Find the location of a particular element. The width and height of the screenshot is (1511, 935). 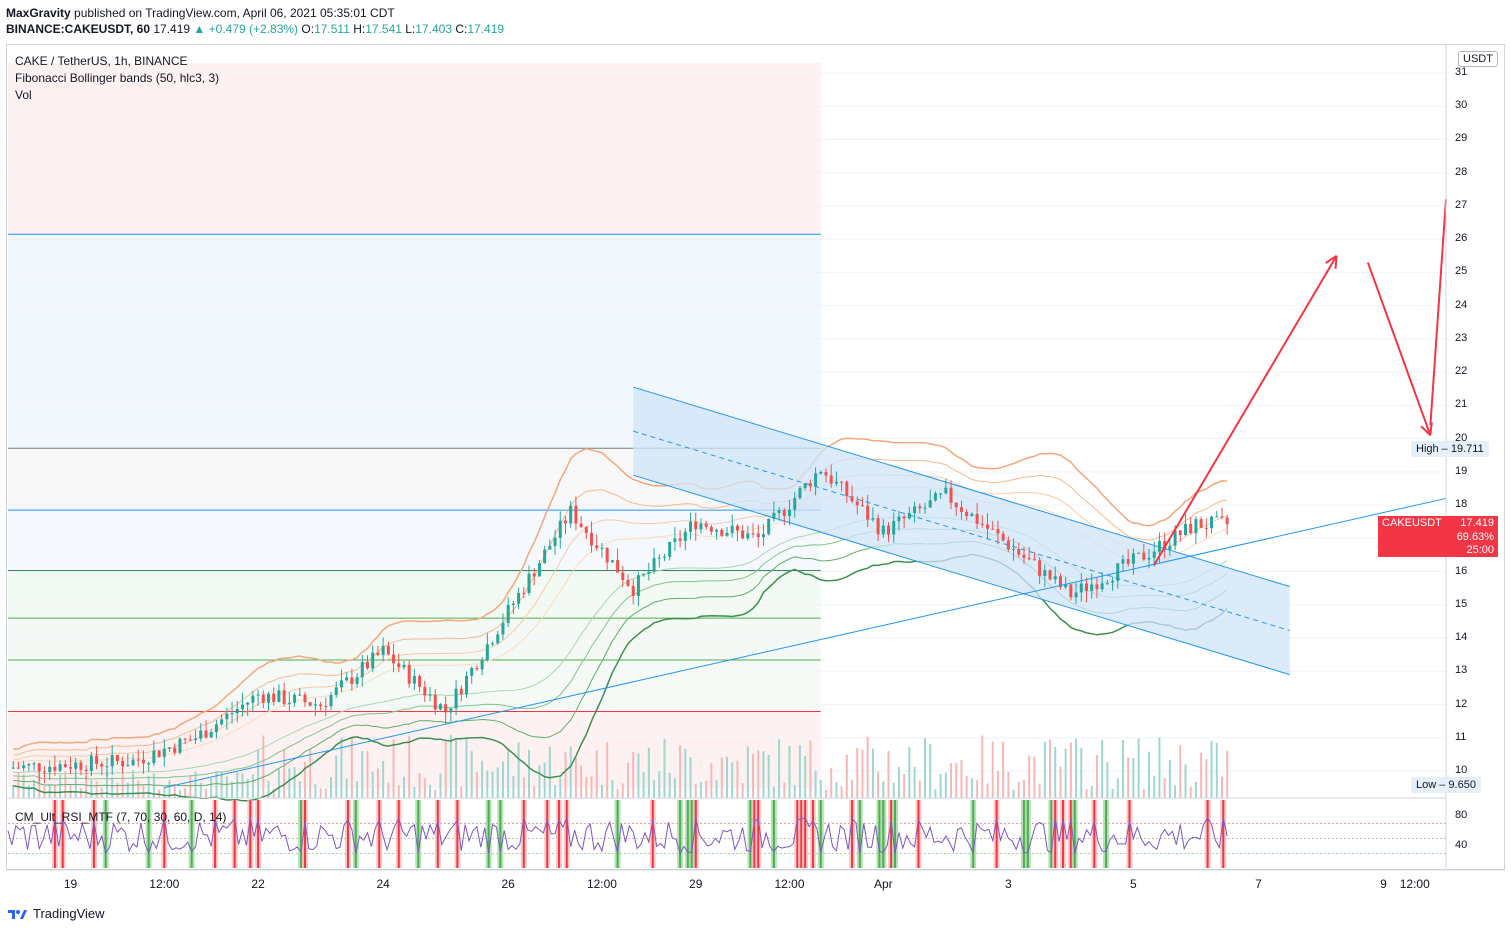

price-tick: 16 is located at coordinates (1461, 570).